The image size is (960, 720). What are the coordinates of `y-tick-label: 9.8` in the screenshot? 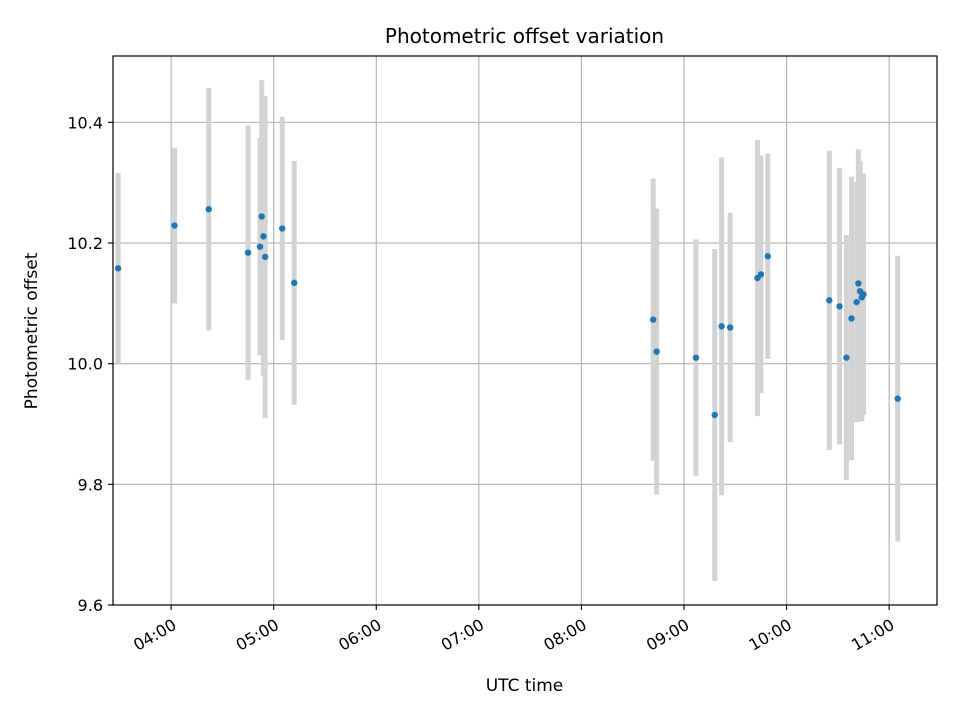 It's located at (90, 484).